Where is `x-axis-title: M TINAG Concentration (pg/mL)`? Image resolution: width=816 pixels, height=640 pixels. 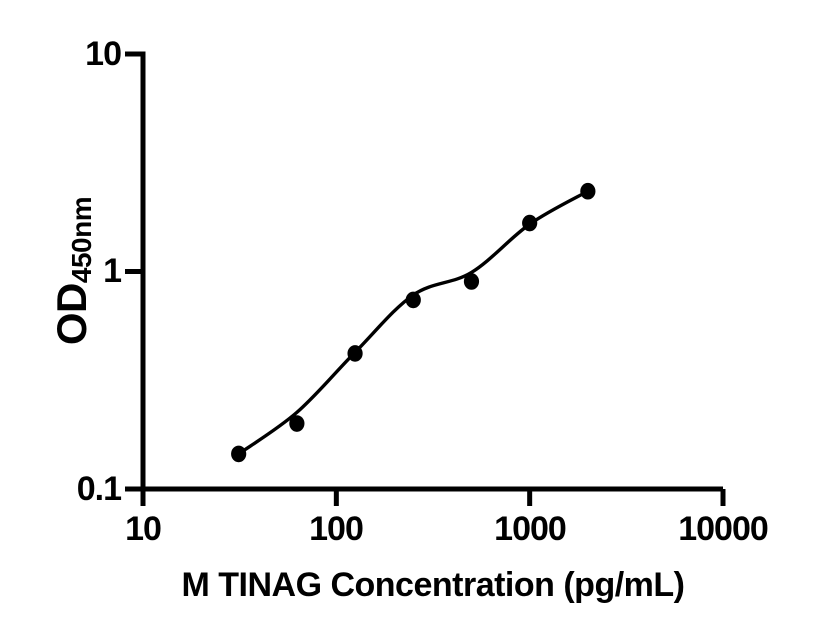
x-axis-title: M TINAG Concentration (pg/mL) is located at coordinates (433, 585).